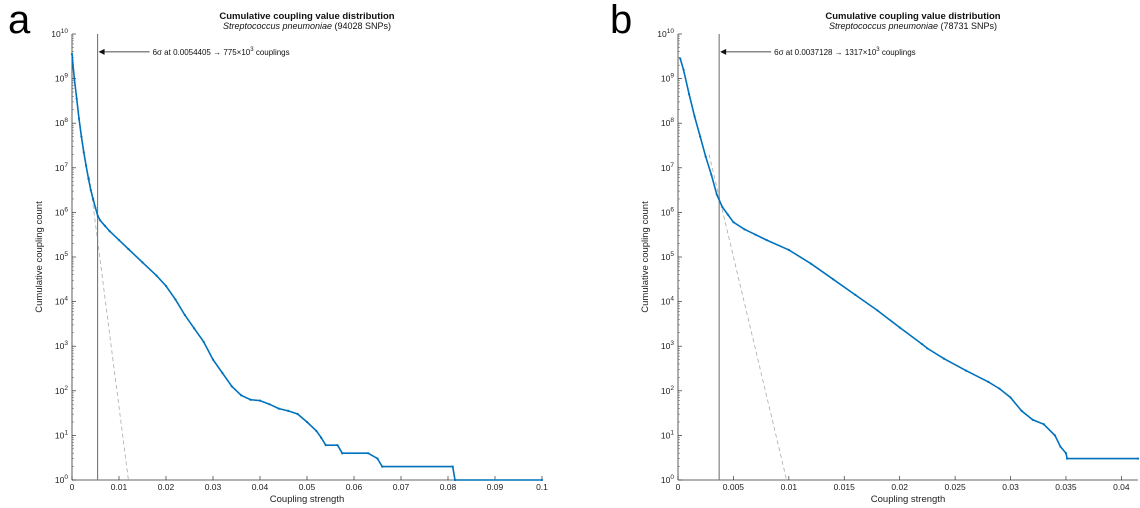 The image size is (1140, 508). What do you see at coordinates (61, 211) in the screenshot?
I see `y-tick-label-a-6: 10⁶` at bounding box center [61, 211].